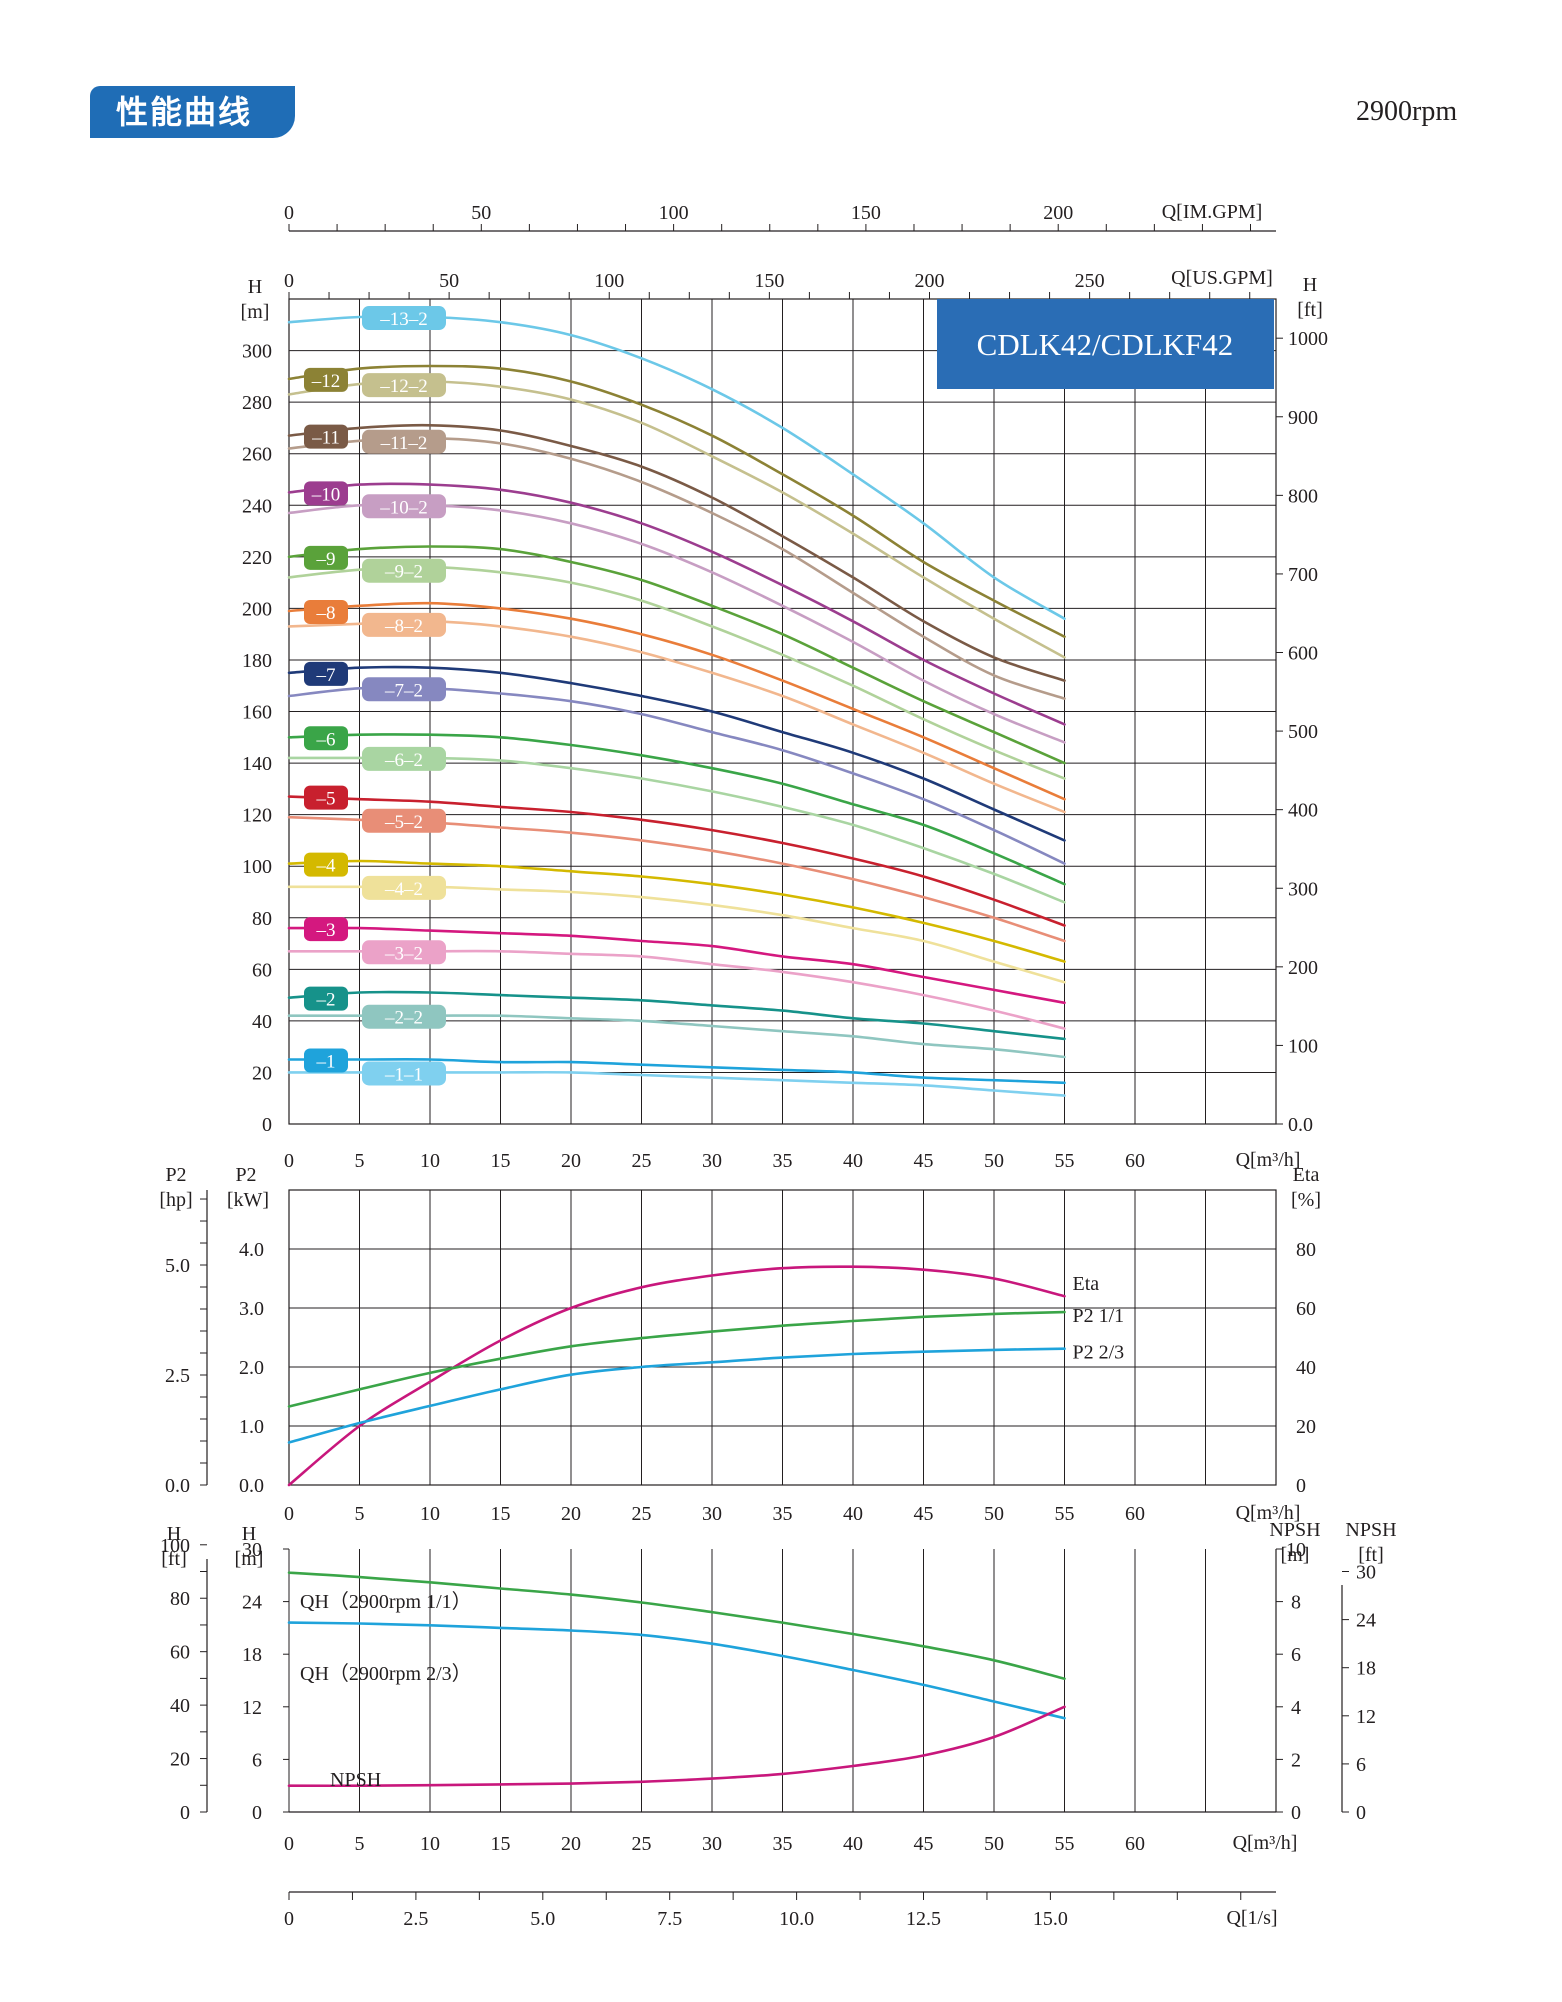  I want to click on hq-y-tick: 300, so click(257, 352).